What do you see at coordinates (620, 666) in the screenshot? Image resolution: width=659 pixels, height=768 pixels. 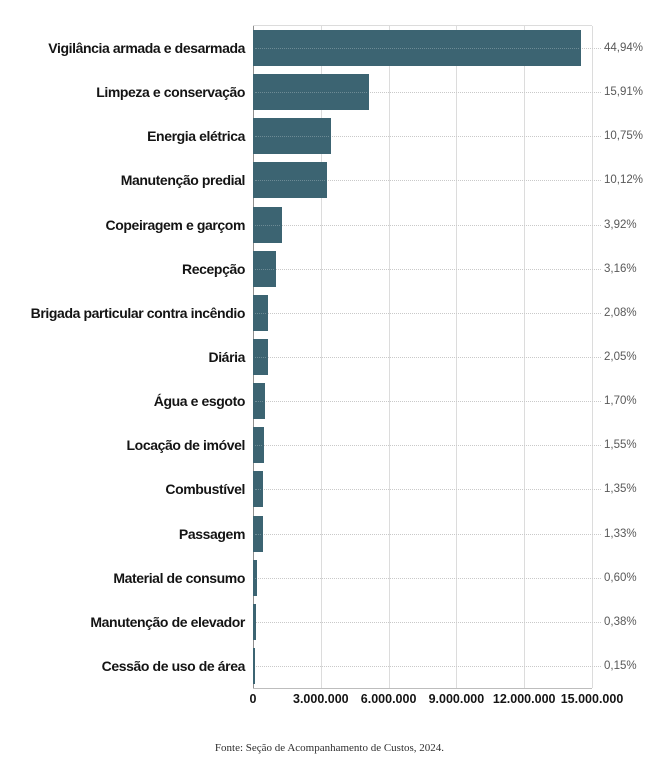 I see `percent-label: 0,15%` at bounding box center [620, 666].